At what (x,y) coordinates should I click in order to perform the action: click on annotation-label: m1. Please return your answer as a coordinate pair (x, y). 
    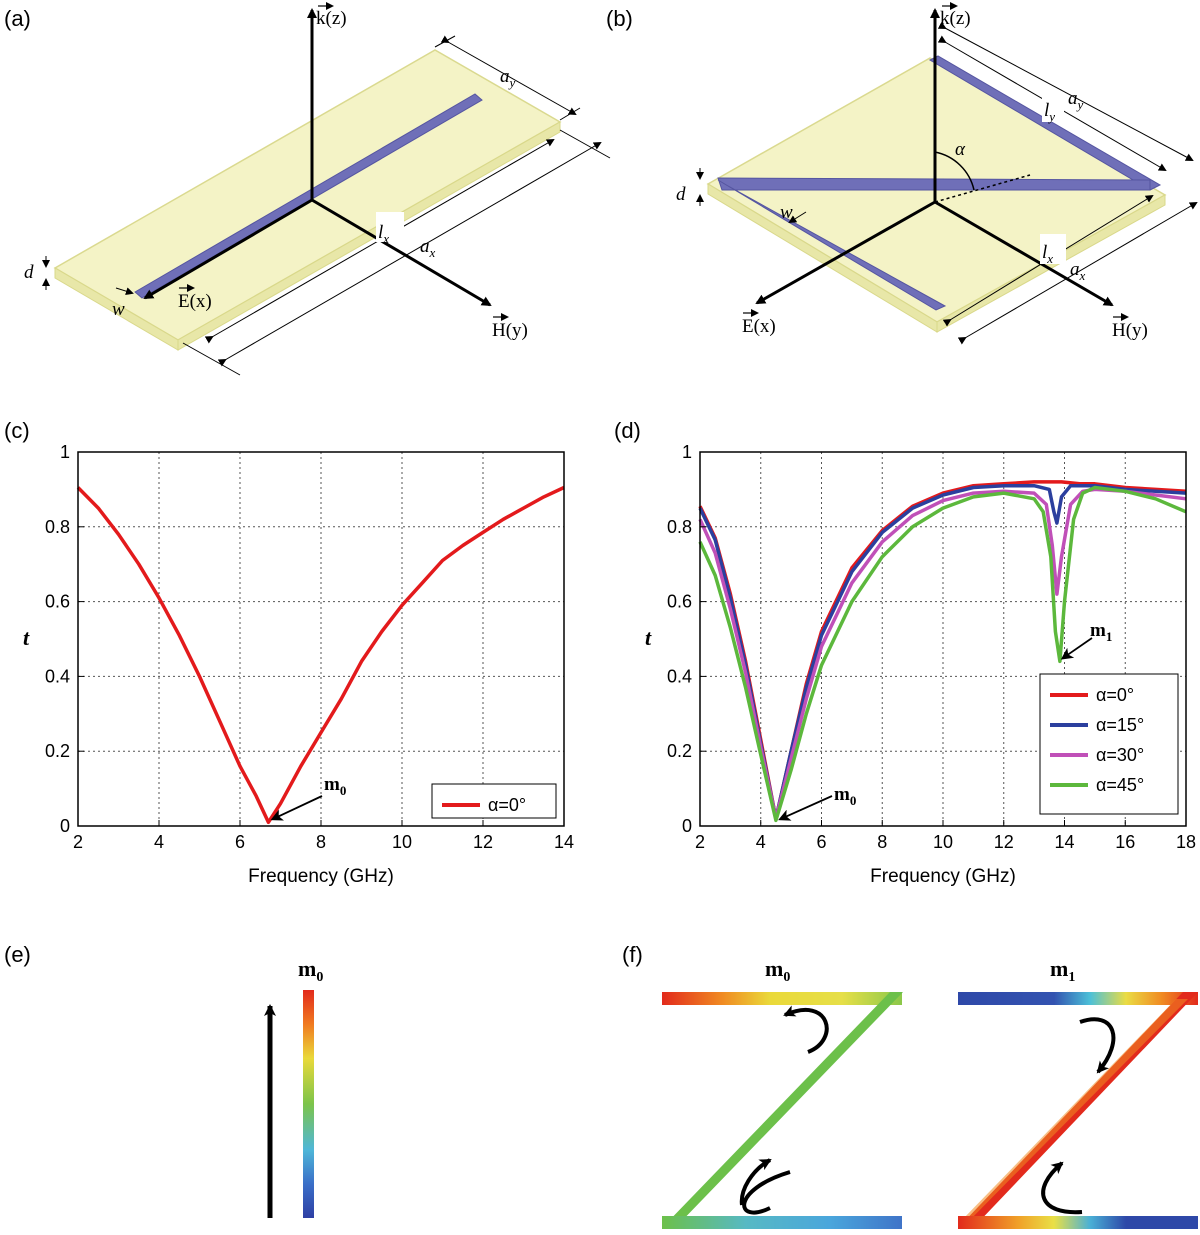
    Looking at the image, I should click on (1101, 632).